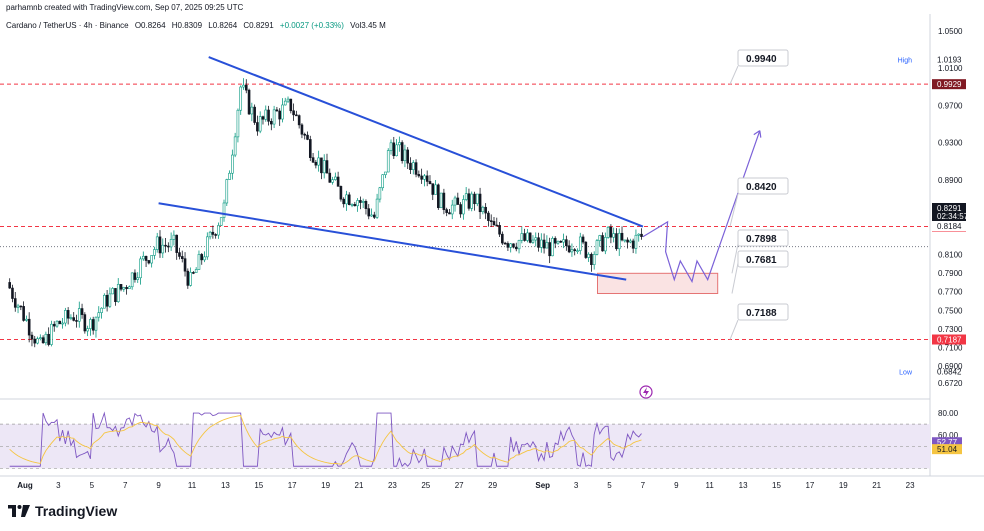 The height and width of the screenshot is (531, 984). Describe the element at coordinates (759, 67) in the screenshot. I see `annotation-0-9940: 0.9940` at that location.